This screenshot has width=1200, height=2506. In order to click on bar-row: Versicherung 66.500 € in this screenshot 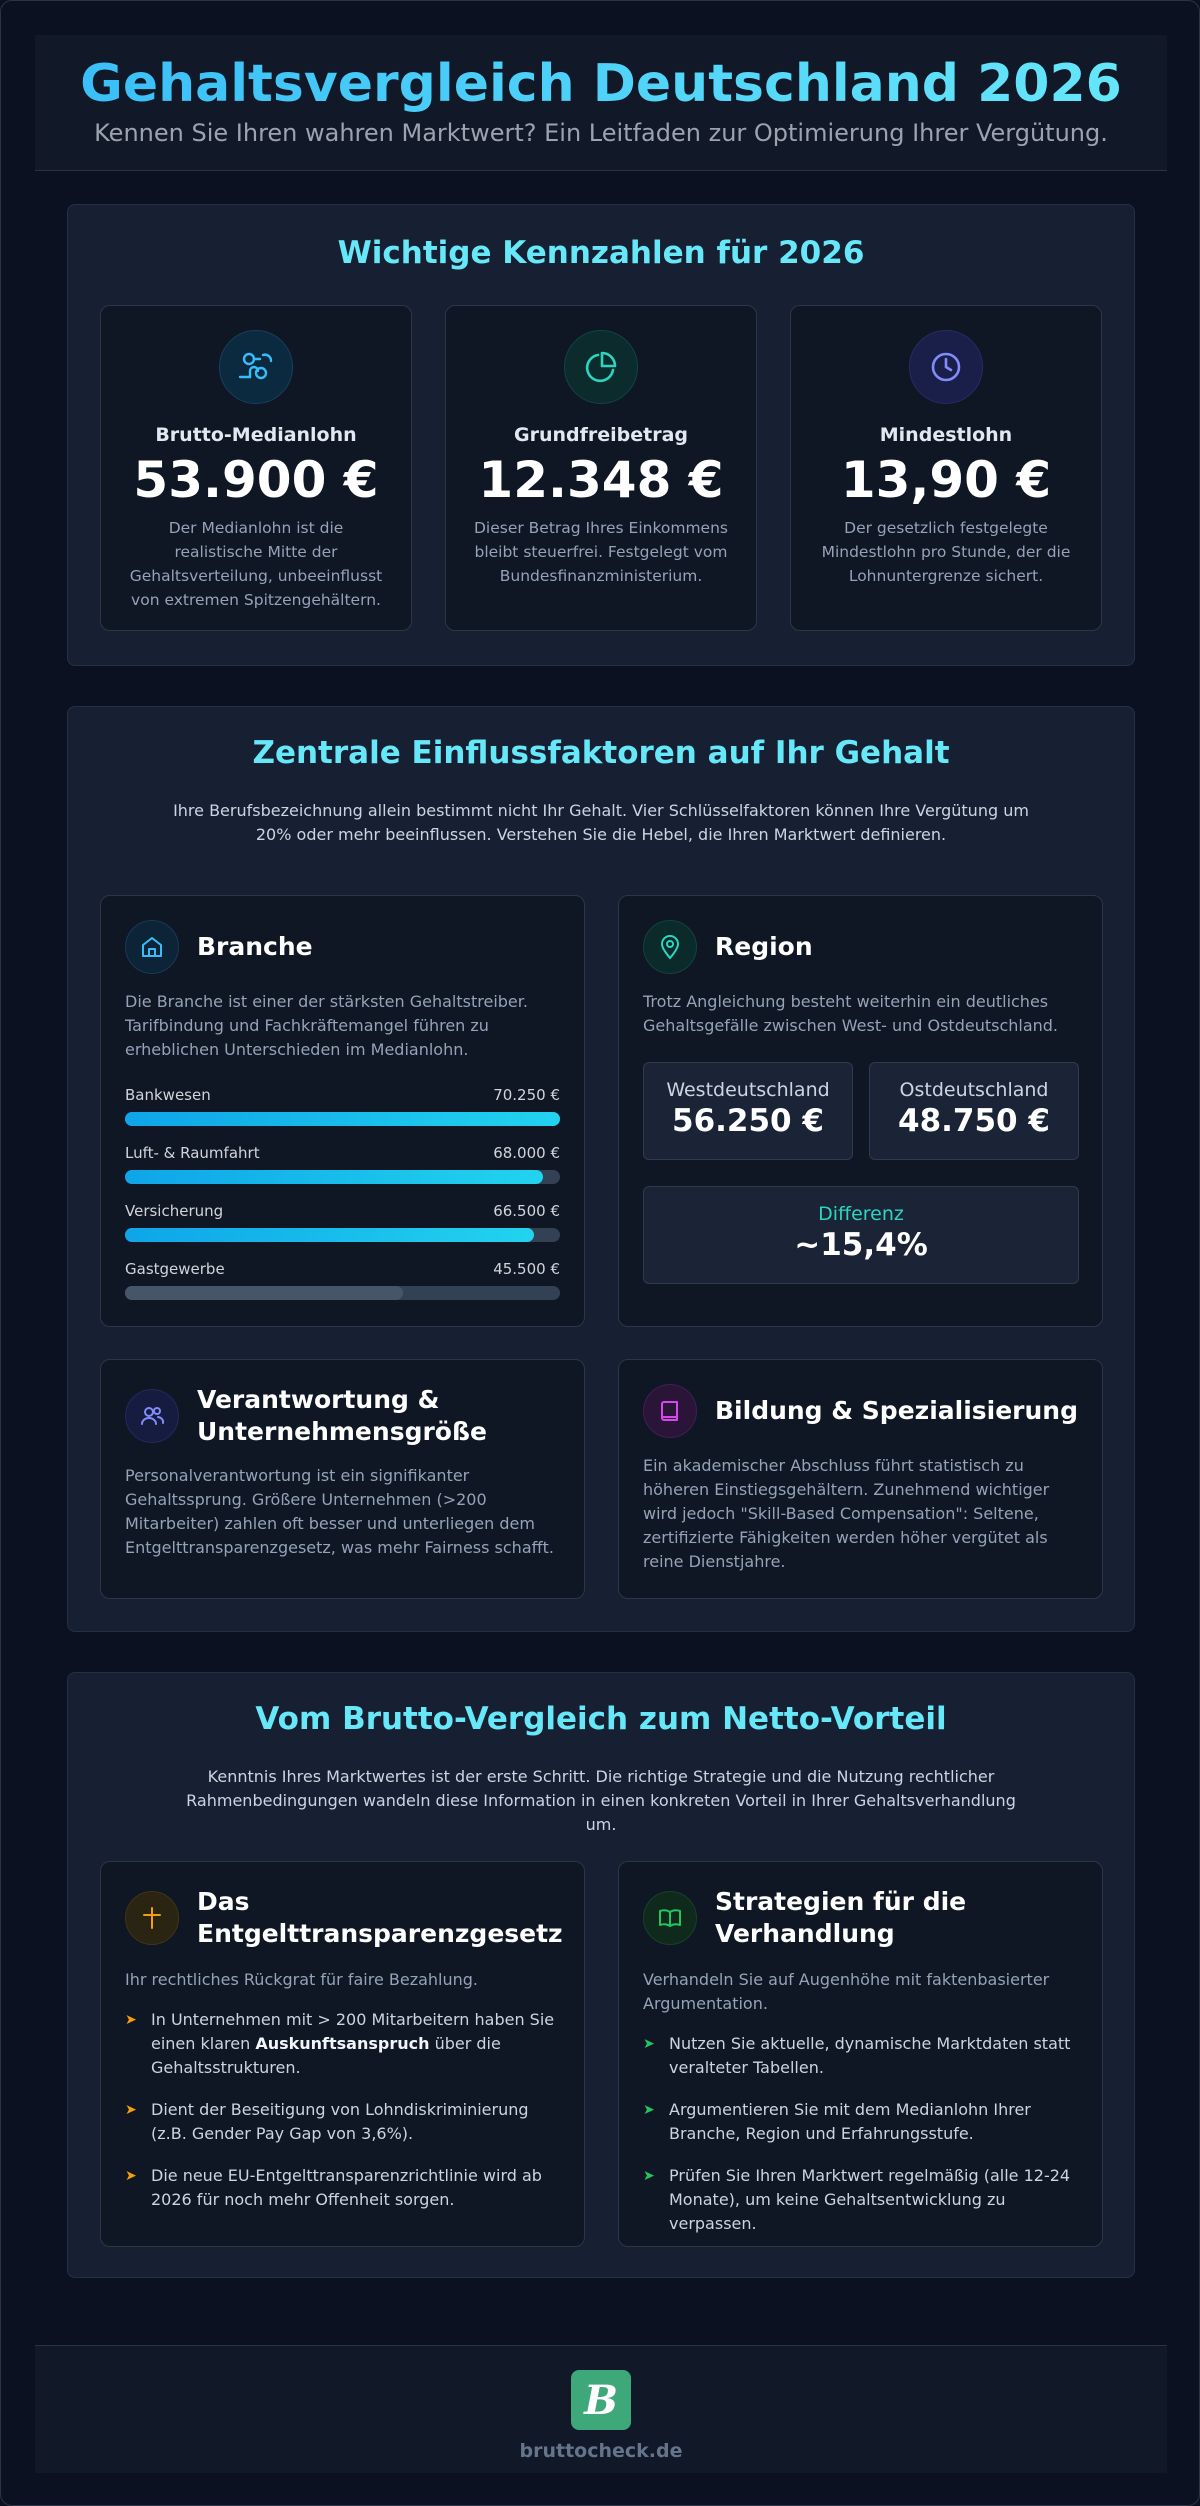, I will do `click(342, 1222)`.